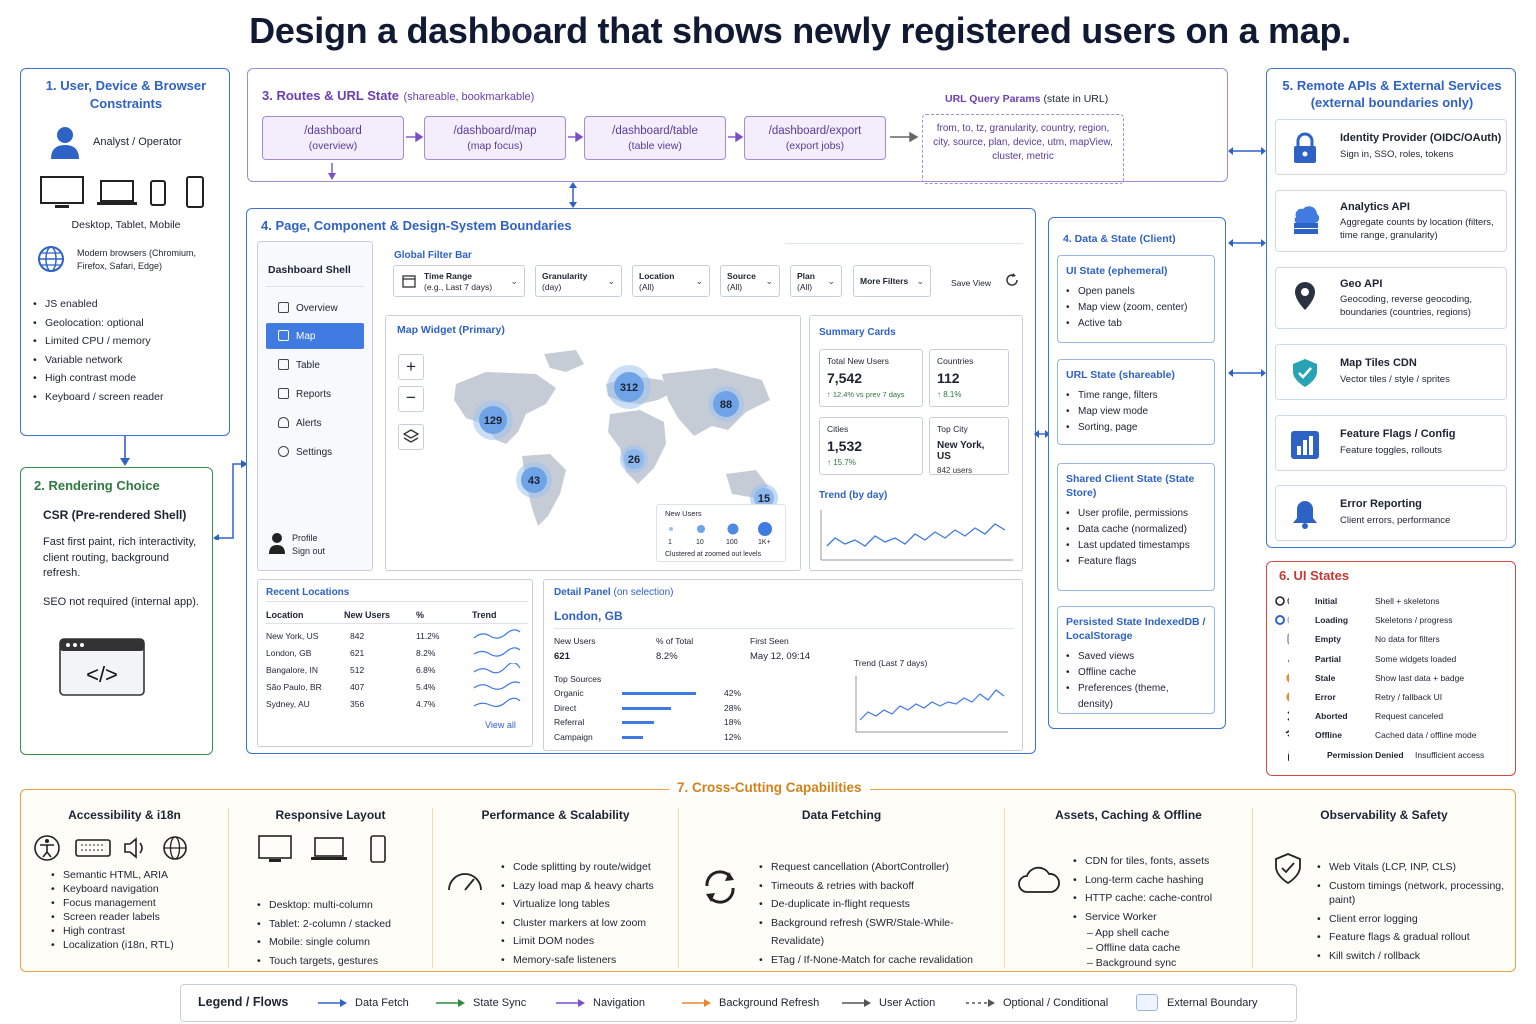  Describe the element at coordinates (309, 551) in the screenshot. I see `signout-link: Sign out` at that location.